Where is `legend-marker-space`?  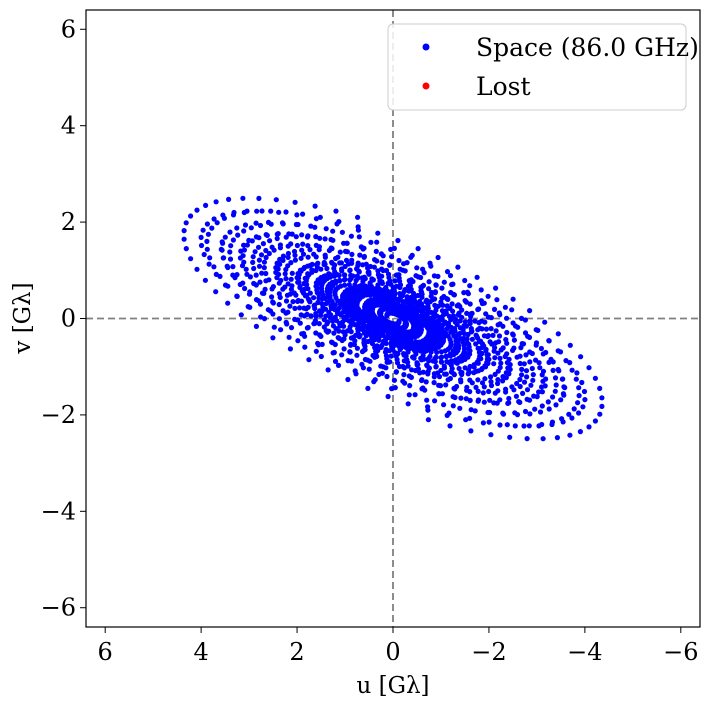
legend-marker-space is located at coordinates (426, 47).